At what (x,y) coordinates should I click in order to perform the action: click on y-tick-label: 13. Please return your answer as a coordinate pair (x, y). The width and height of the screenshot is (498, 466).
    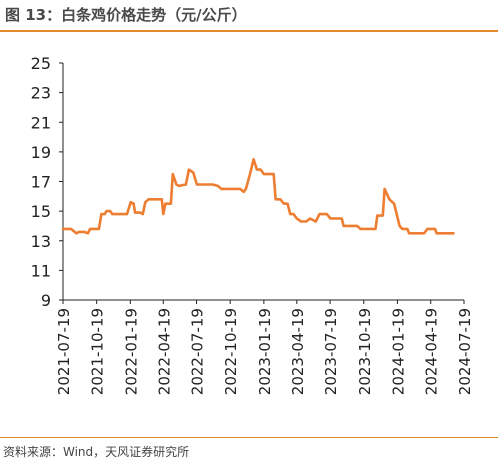
    Looking at the image, I should click on (41, 241).